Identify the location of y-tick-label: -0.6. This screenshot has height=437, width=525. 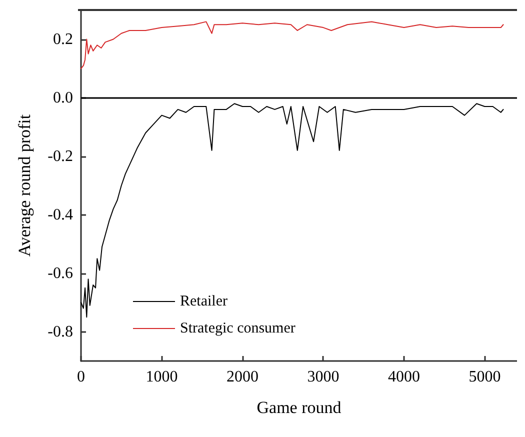
(60, 273).